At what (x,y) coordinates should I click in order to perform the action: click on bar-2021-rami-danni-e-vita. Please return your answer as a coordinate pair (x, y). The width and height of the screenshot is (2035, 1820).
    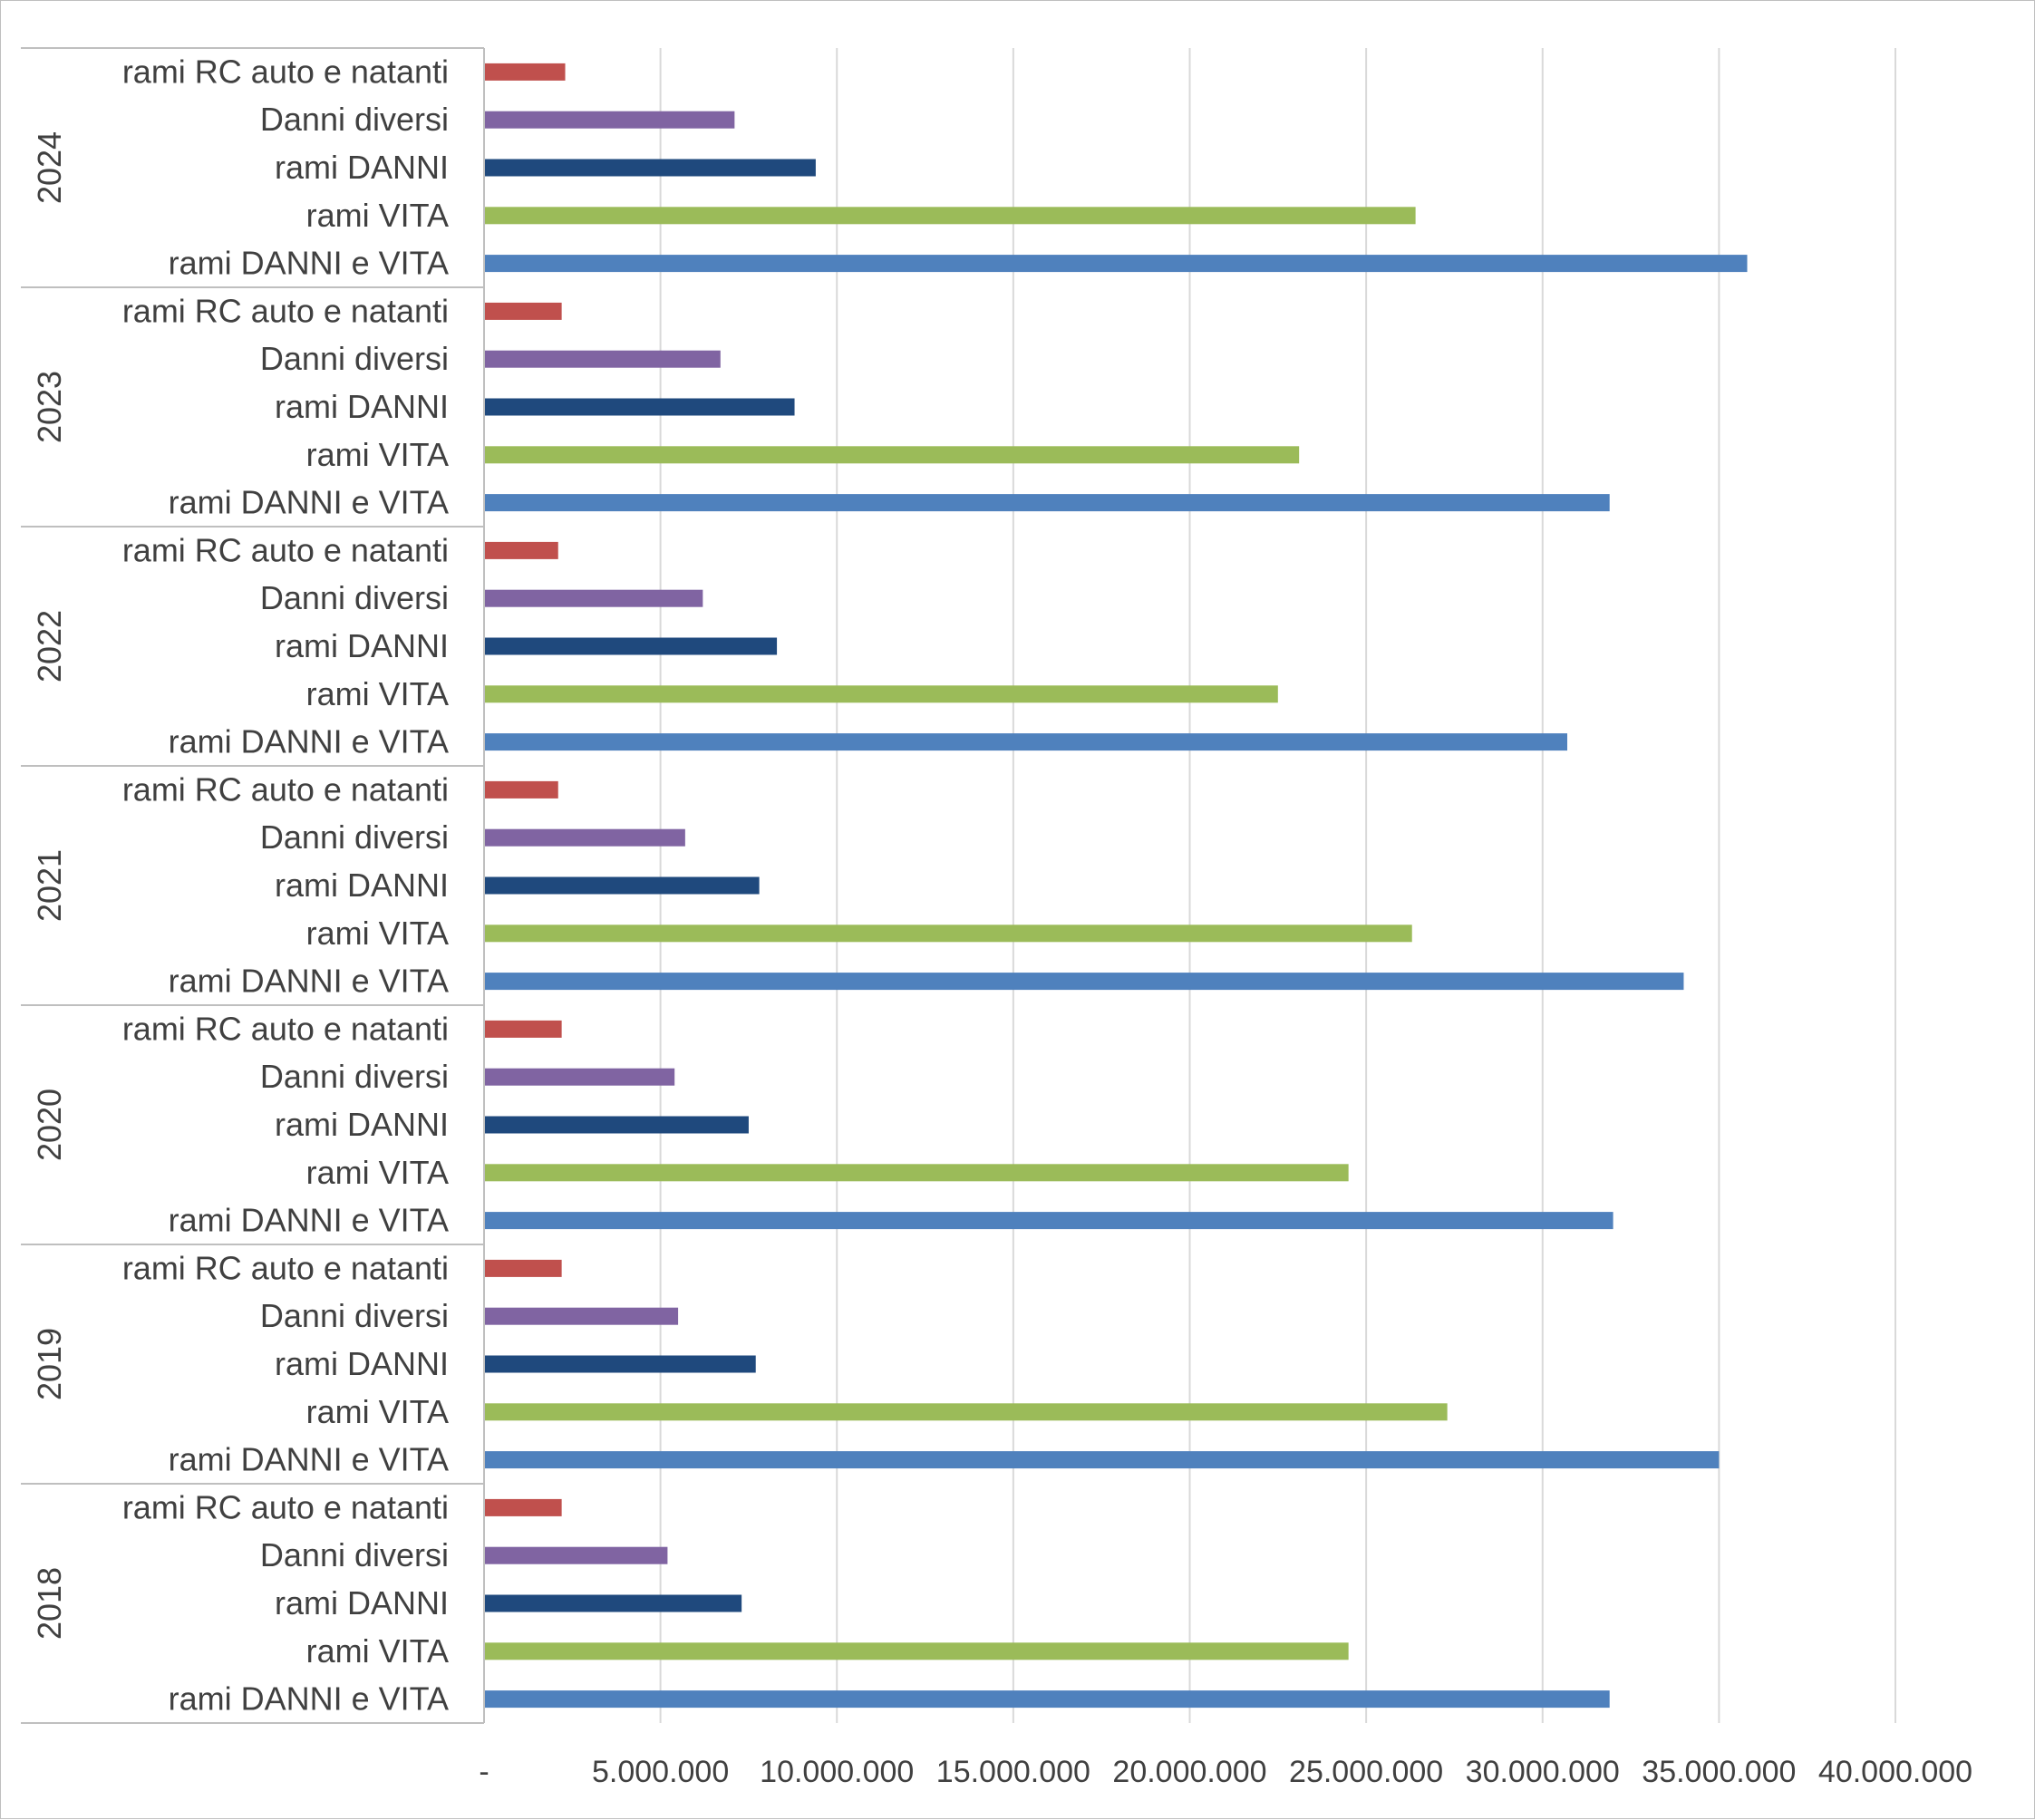
    Looking at the image, I should click on (1085, 982).